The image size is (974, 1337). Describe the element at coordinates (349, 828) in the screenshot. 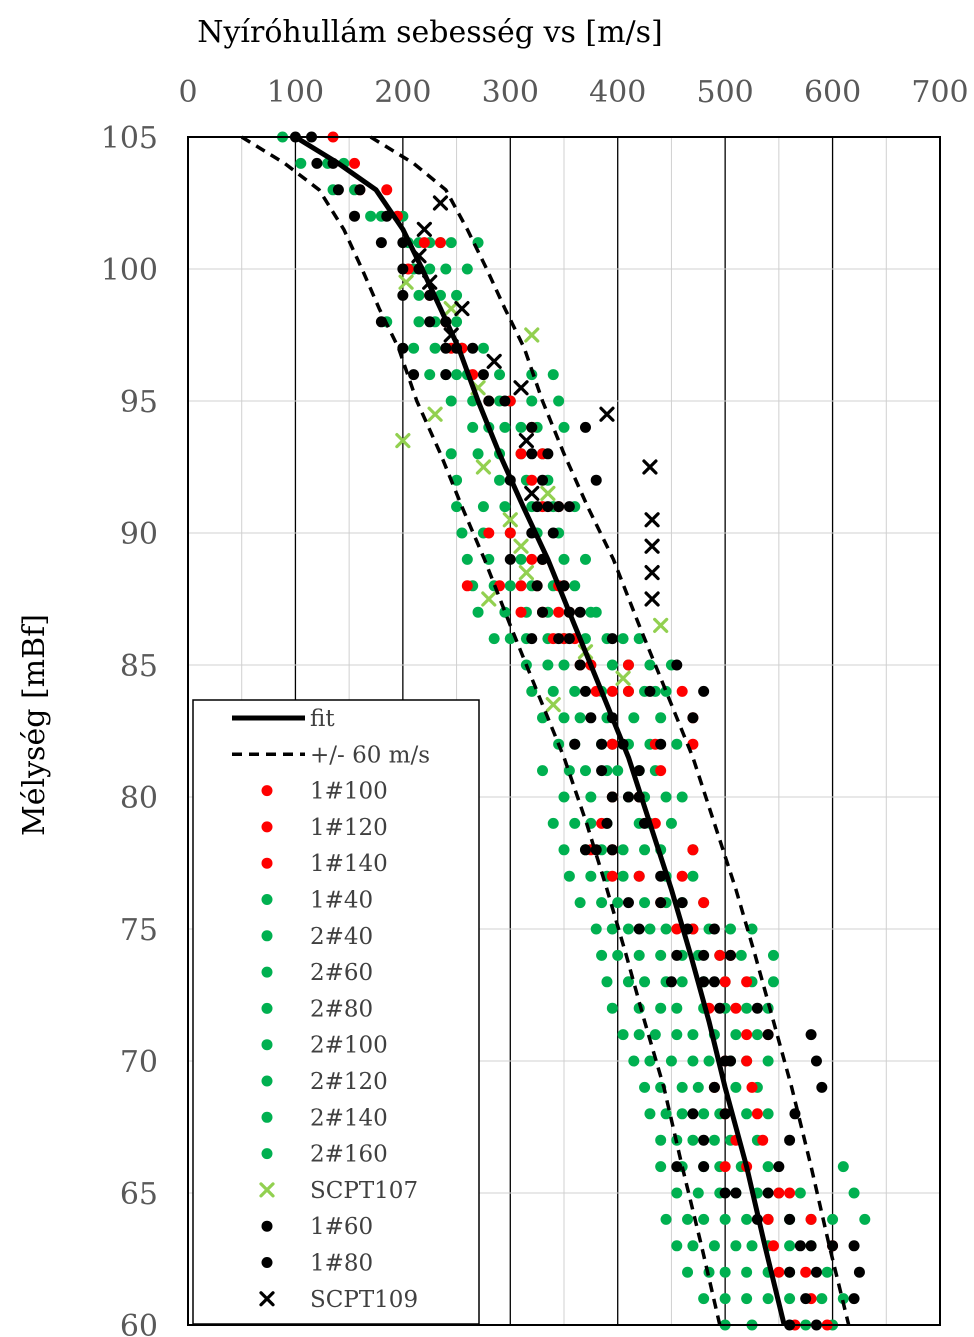

I see `legend-label: 1#120` at that location.